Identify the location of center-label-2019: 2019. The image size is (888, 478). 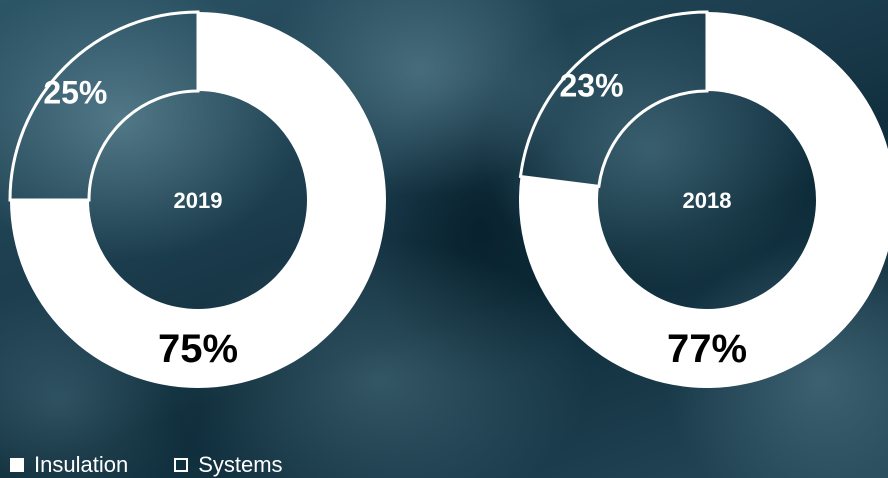
(198, 200).